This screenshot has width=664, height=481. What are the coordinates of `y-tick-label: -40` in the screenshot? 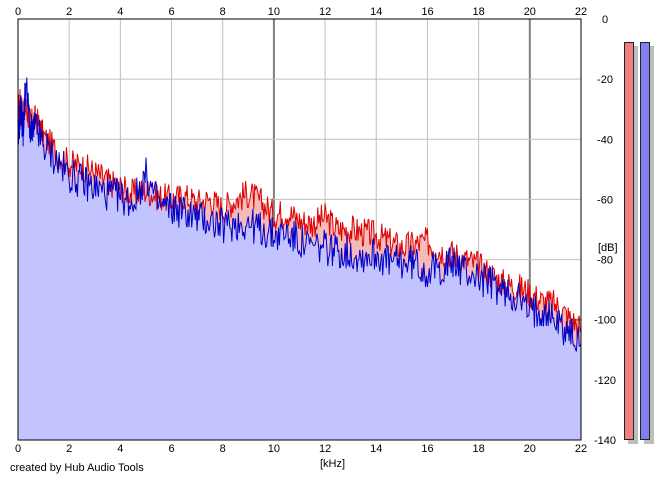 It's located at (605, 140).